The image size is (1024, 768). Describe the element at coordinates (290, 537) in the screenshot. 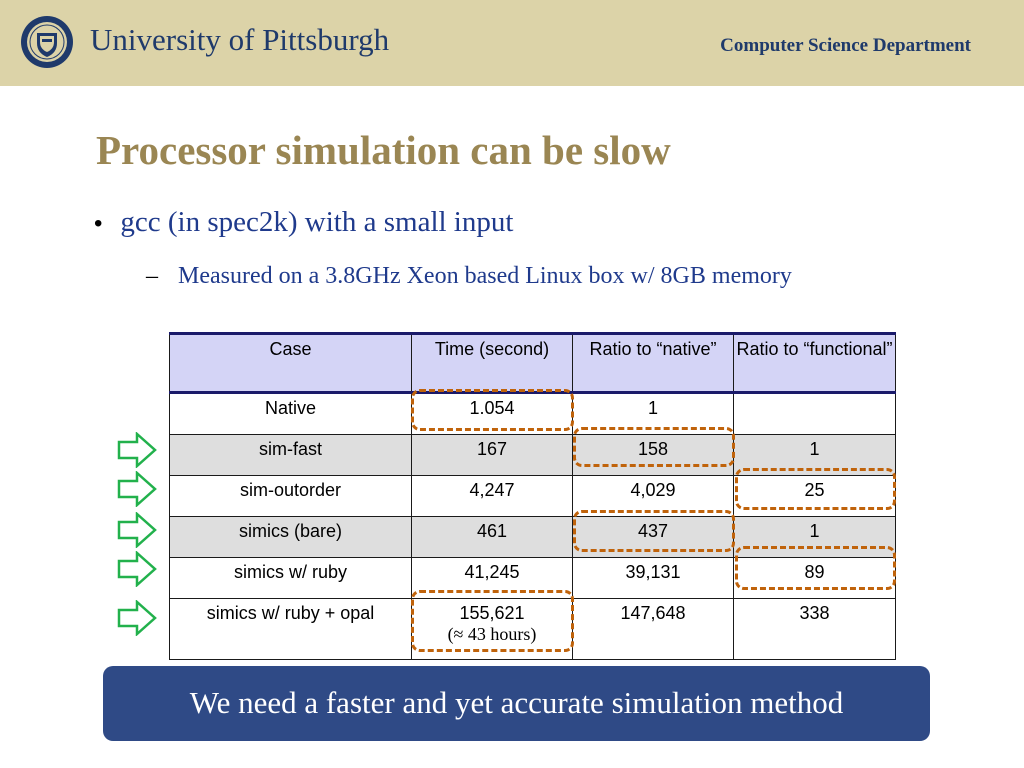

I see `cell-case: simics (bare)` at that location.